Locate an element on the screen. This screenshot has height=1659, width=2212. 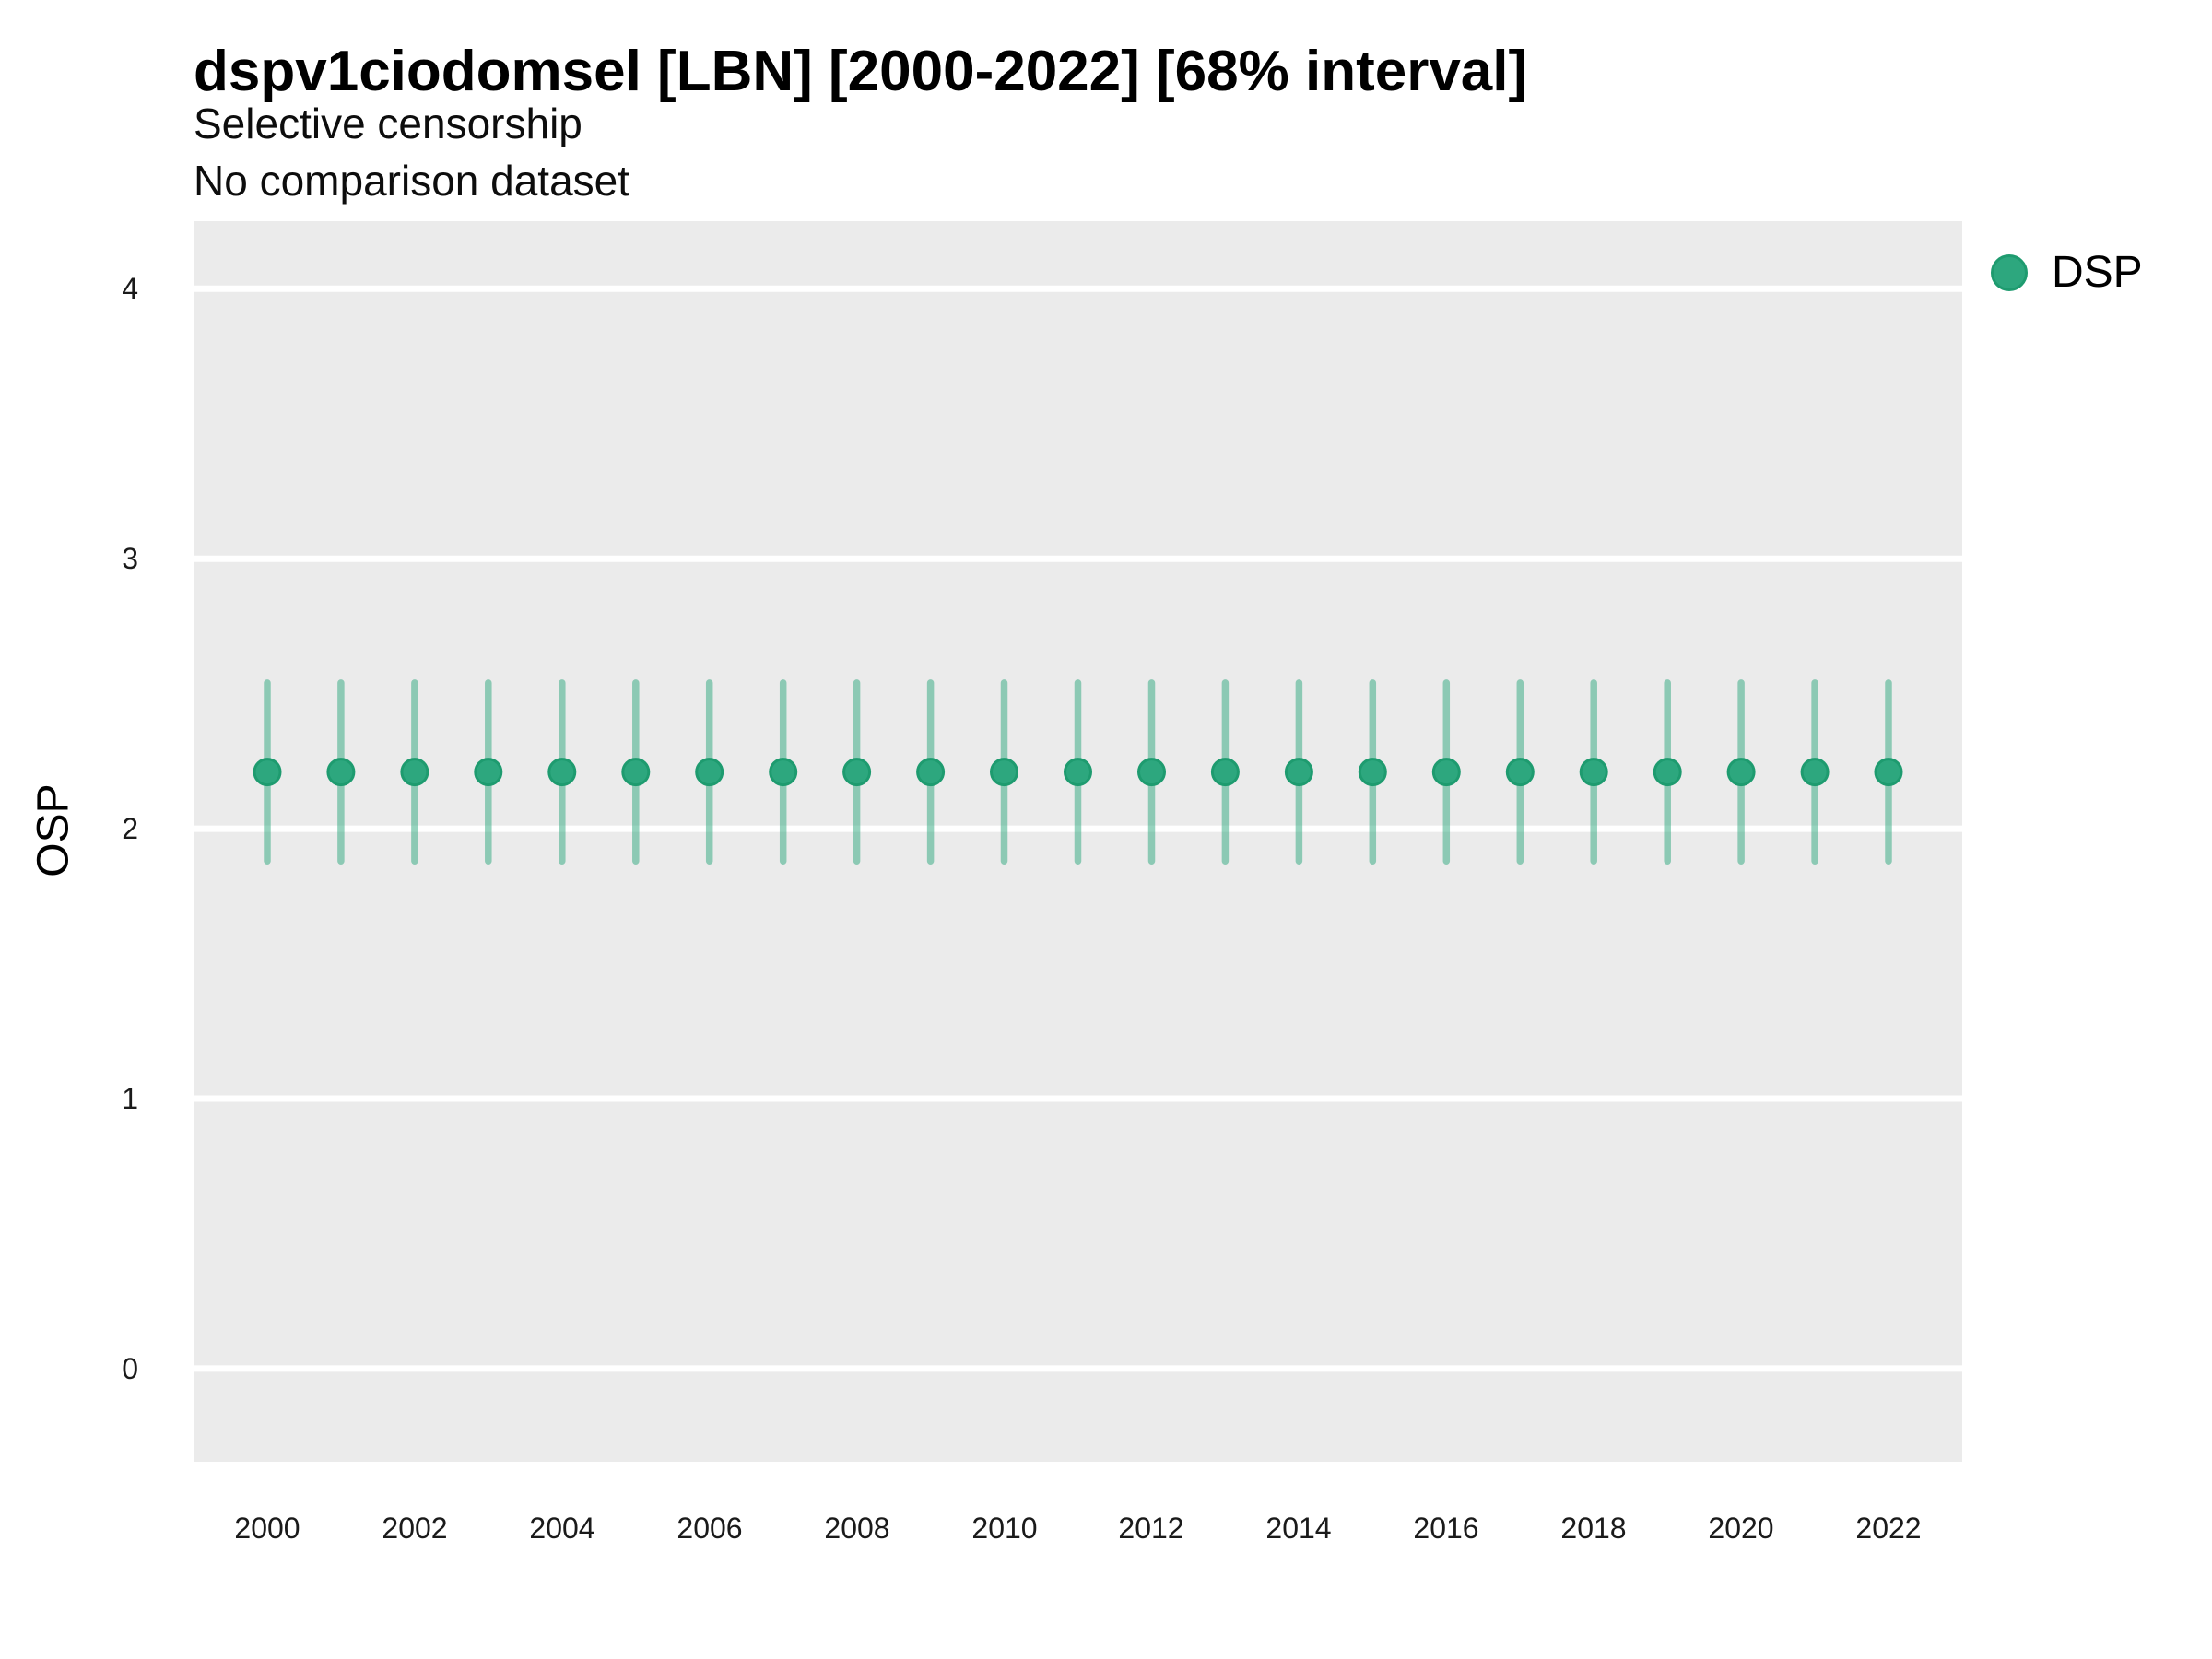
x-tick-label-2020: 2020 is located at coordinates (1741, 1528).